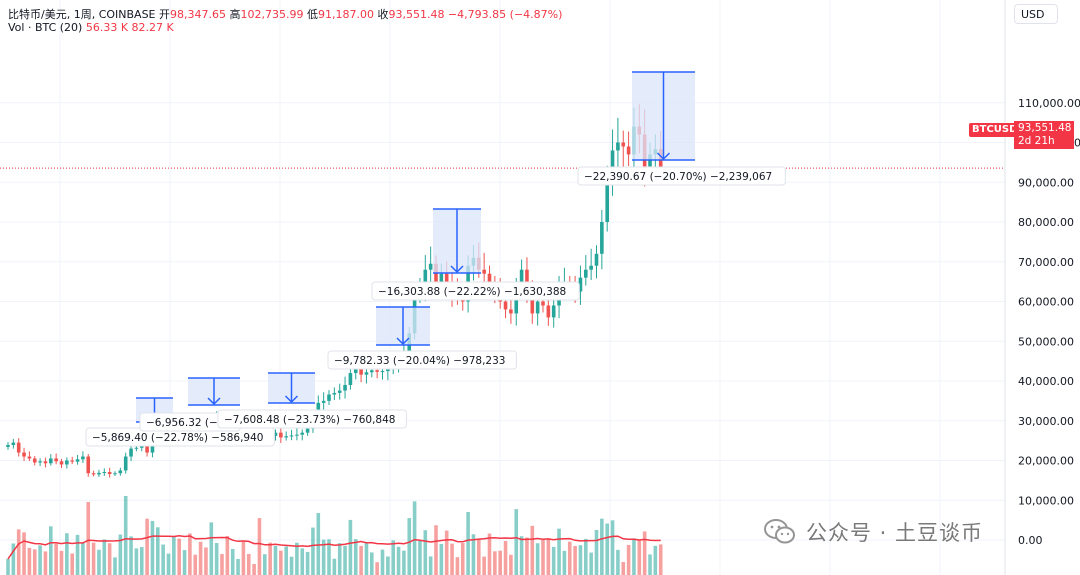 The width and height of the screenshot is (1080, 575). Describe the element at coordinates (505, 14) in the screenshot. I see `change-value: −4,793.85 (−4.87%)` at that location.